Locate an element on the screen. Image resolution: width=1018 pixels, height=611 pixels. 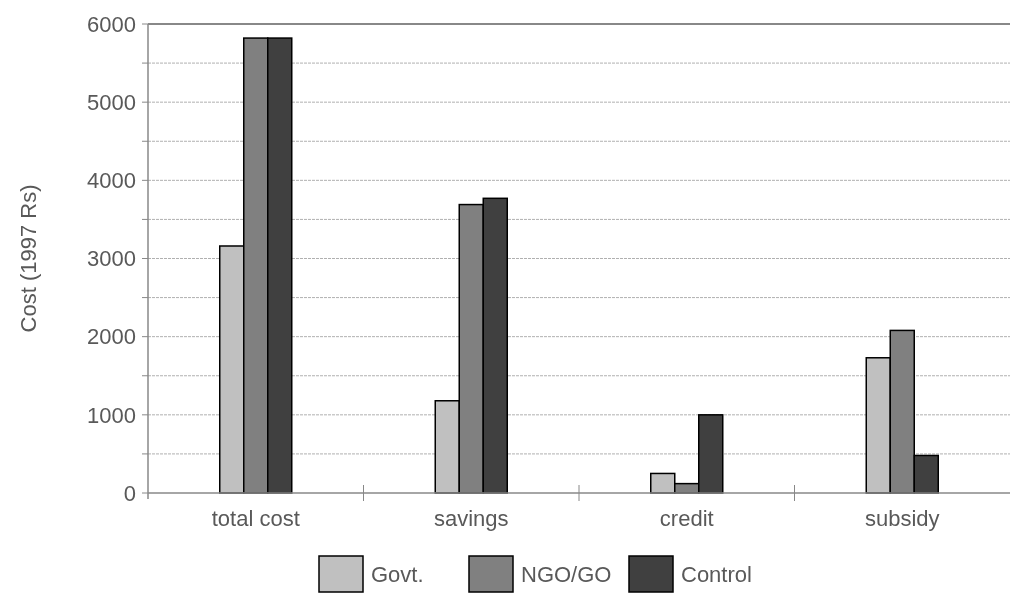
y-tick-label: 4000 is located at coordinates (111, 181).